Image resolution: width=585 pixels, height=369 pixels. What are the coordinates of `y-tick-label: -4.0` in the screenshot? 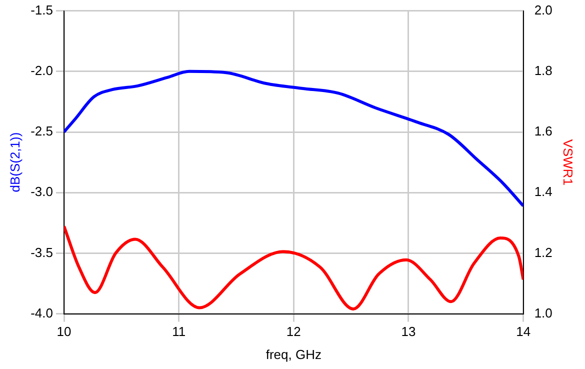 It's located at (41, 312).